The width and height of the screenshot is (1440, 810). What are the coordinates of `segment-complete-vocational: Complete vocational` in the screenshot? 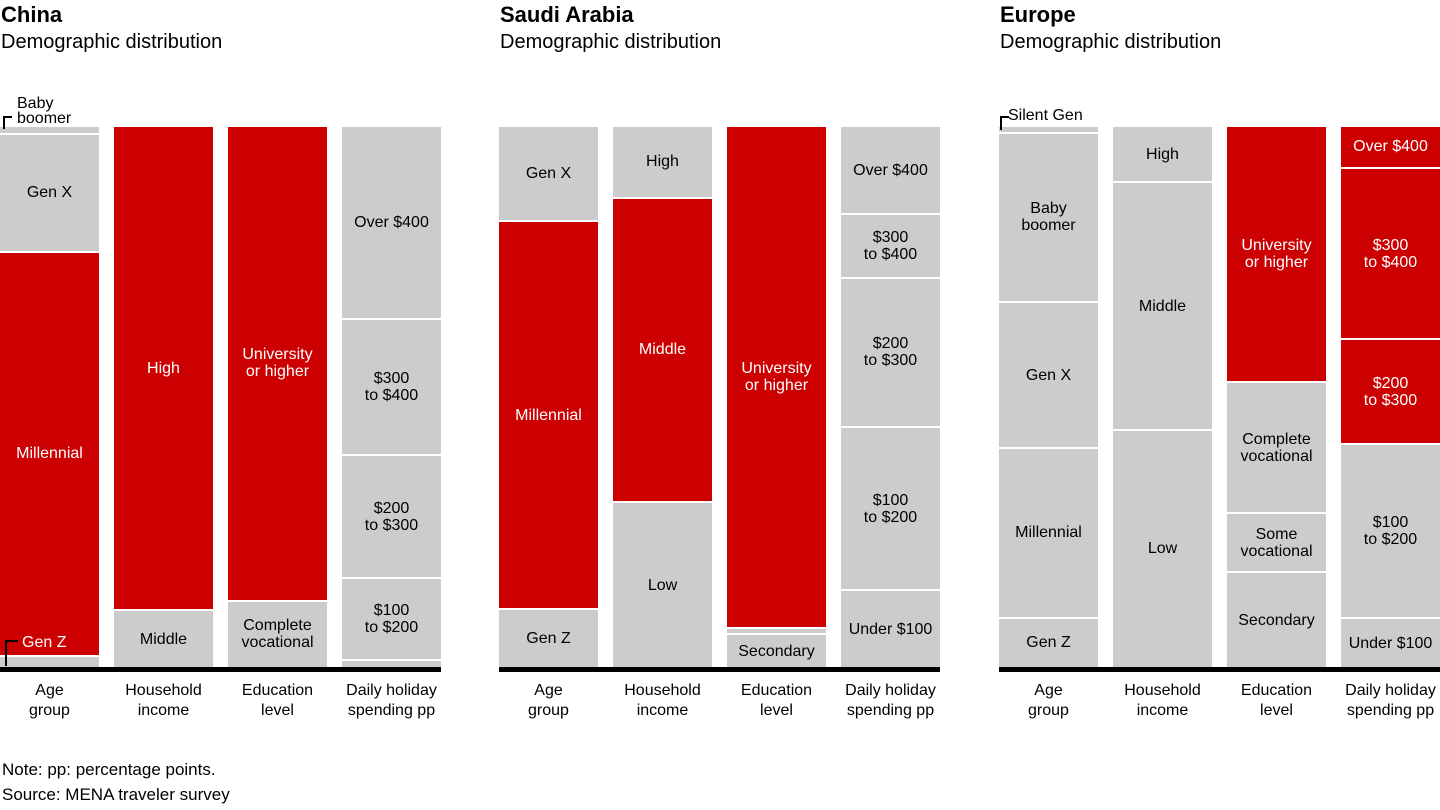 It's located at (277, 634).